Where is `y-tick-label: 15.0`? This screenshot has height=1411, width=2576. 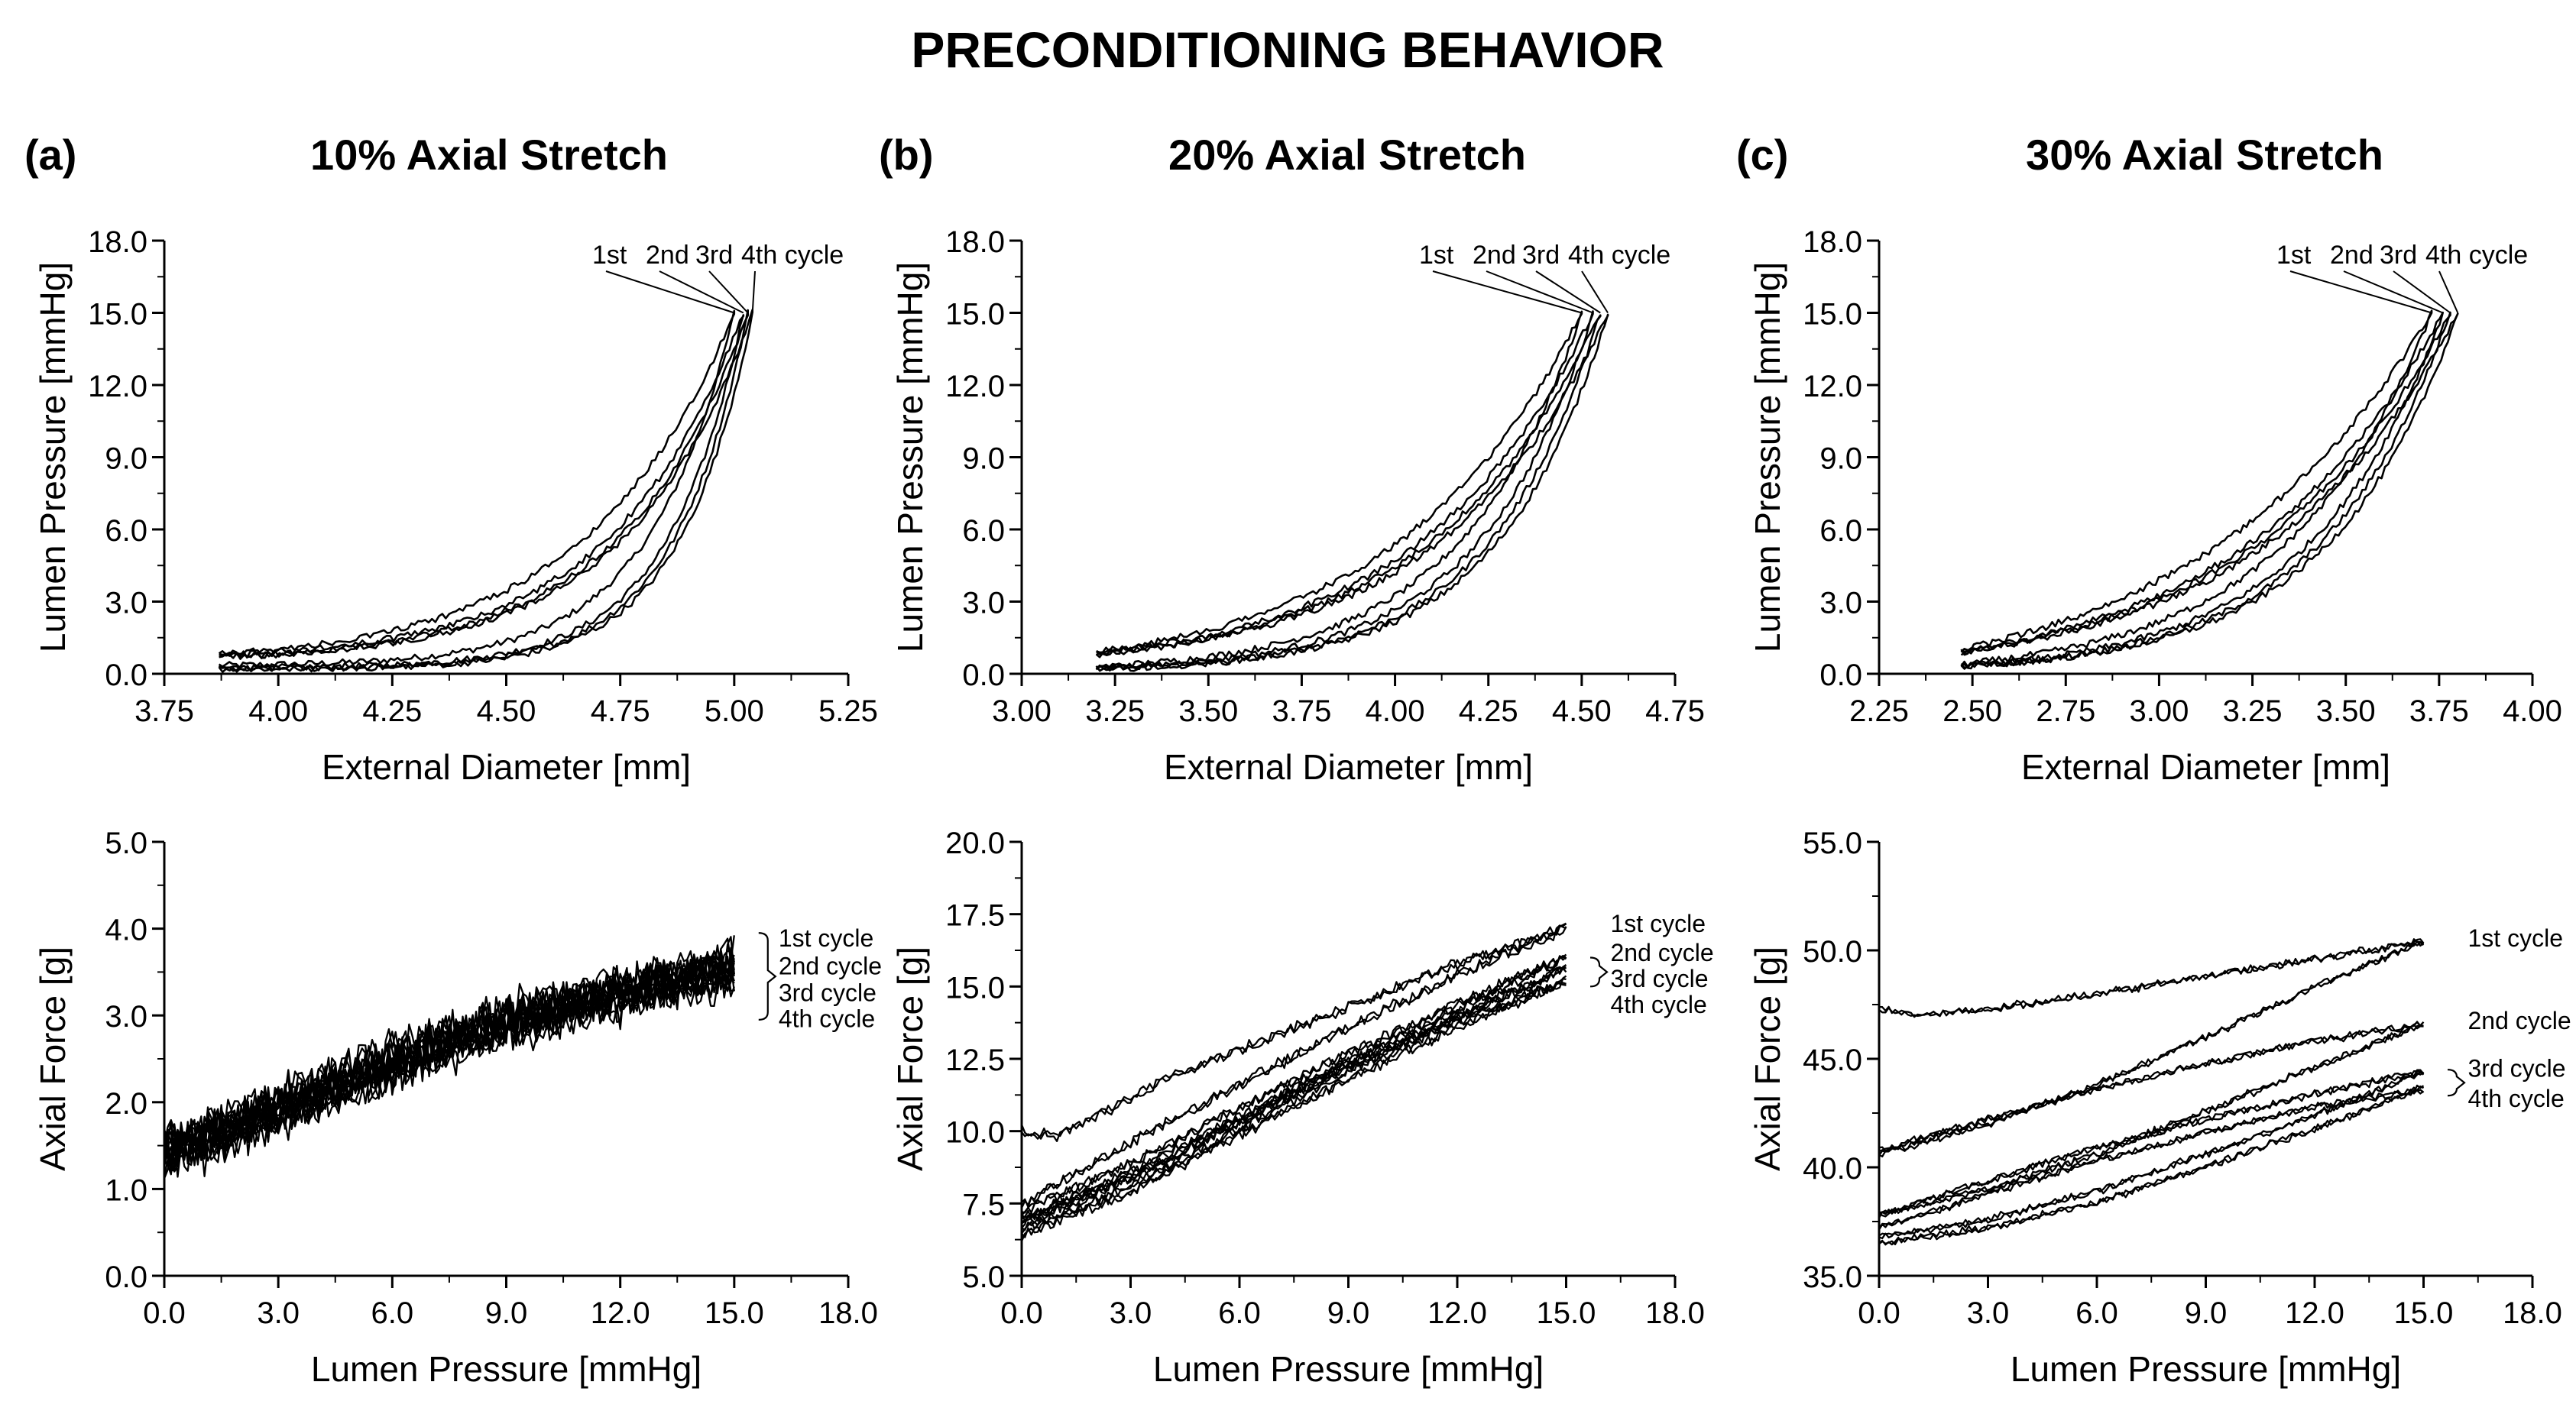
y-tick-label: 15.0 is located at coordinates (1832, 315).